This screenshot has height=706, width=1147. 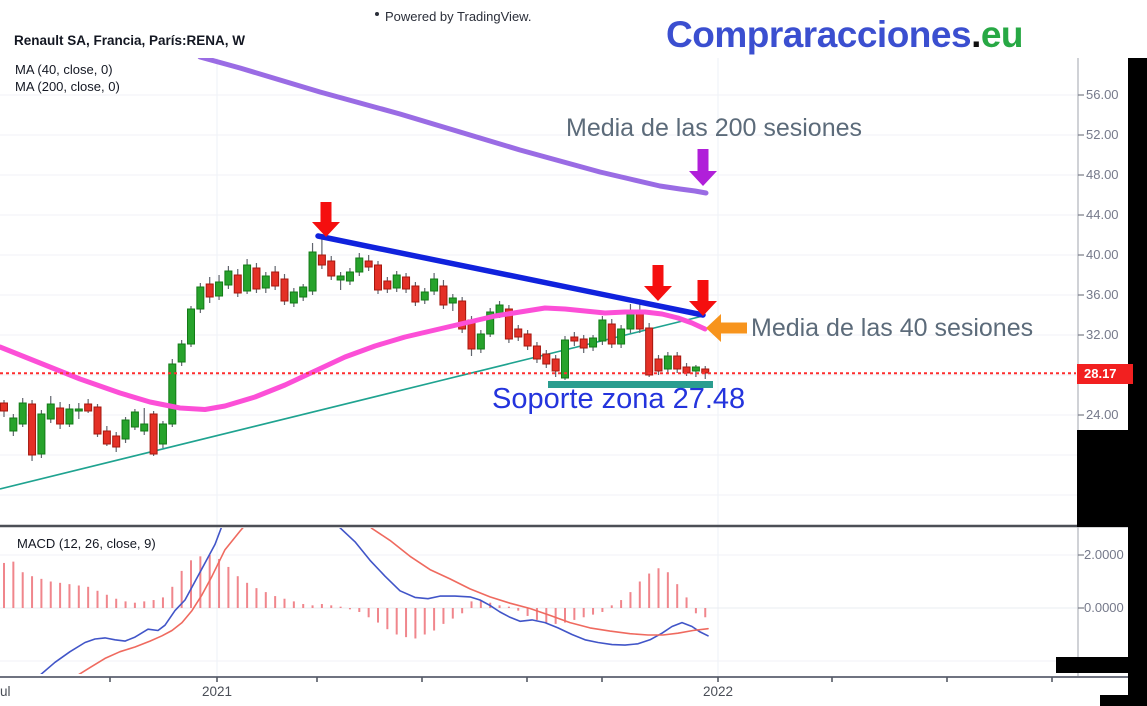 What do you see at coordinates (714, 128) in the screenshot?
I see `ma200-annotation: Media de las 200 sesiones` at bounding box center [714, 128].